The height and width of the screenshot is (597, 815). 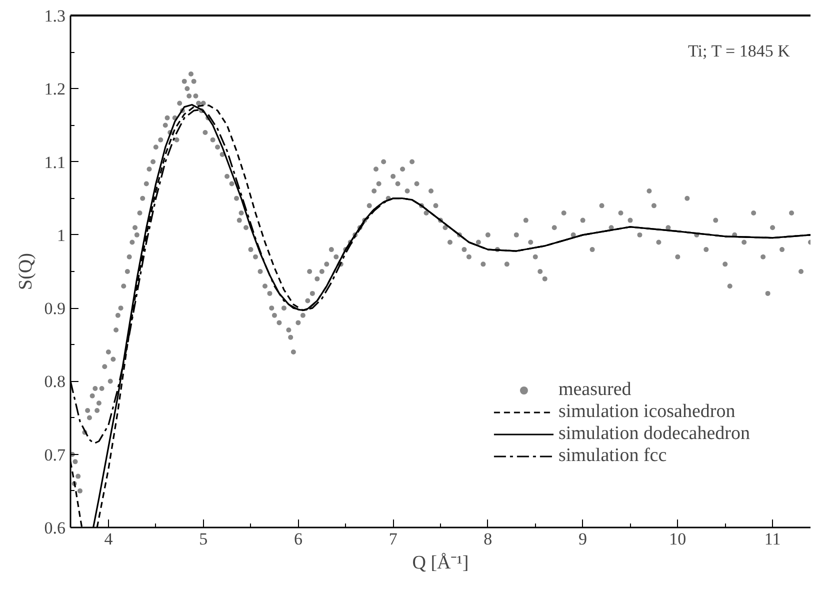 What do you see at coordinates (55, 454) in the screenshot?
I see `y-tick-label: 0.7` at bounding box center [55, 454].